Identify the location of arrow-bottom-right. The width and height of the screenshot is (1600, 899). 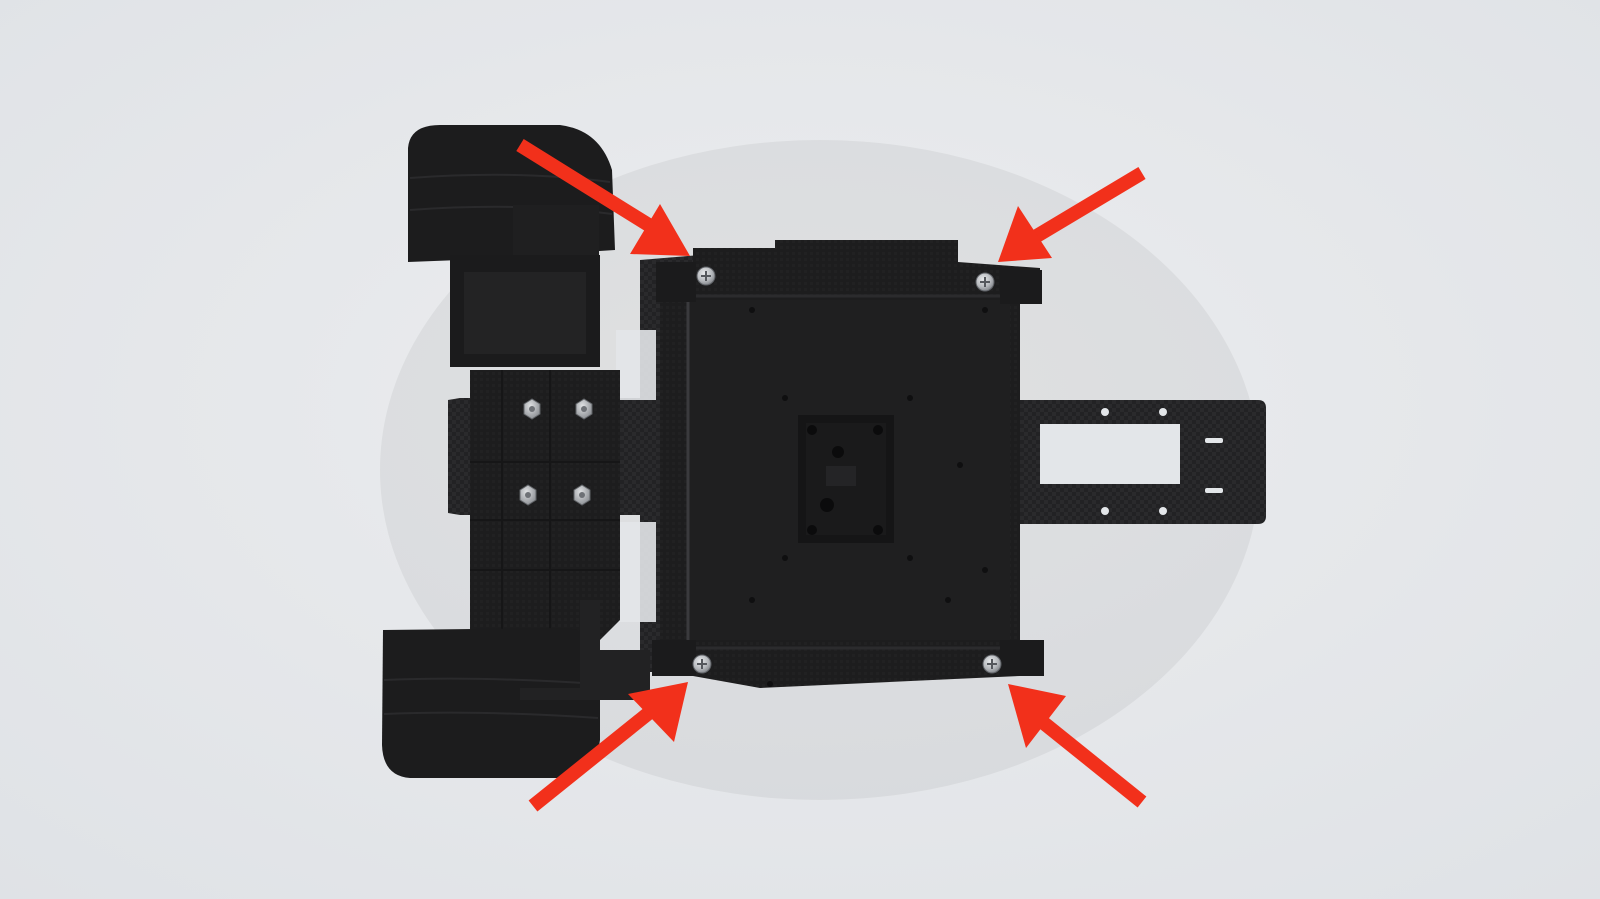
(1077, 746).